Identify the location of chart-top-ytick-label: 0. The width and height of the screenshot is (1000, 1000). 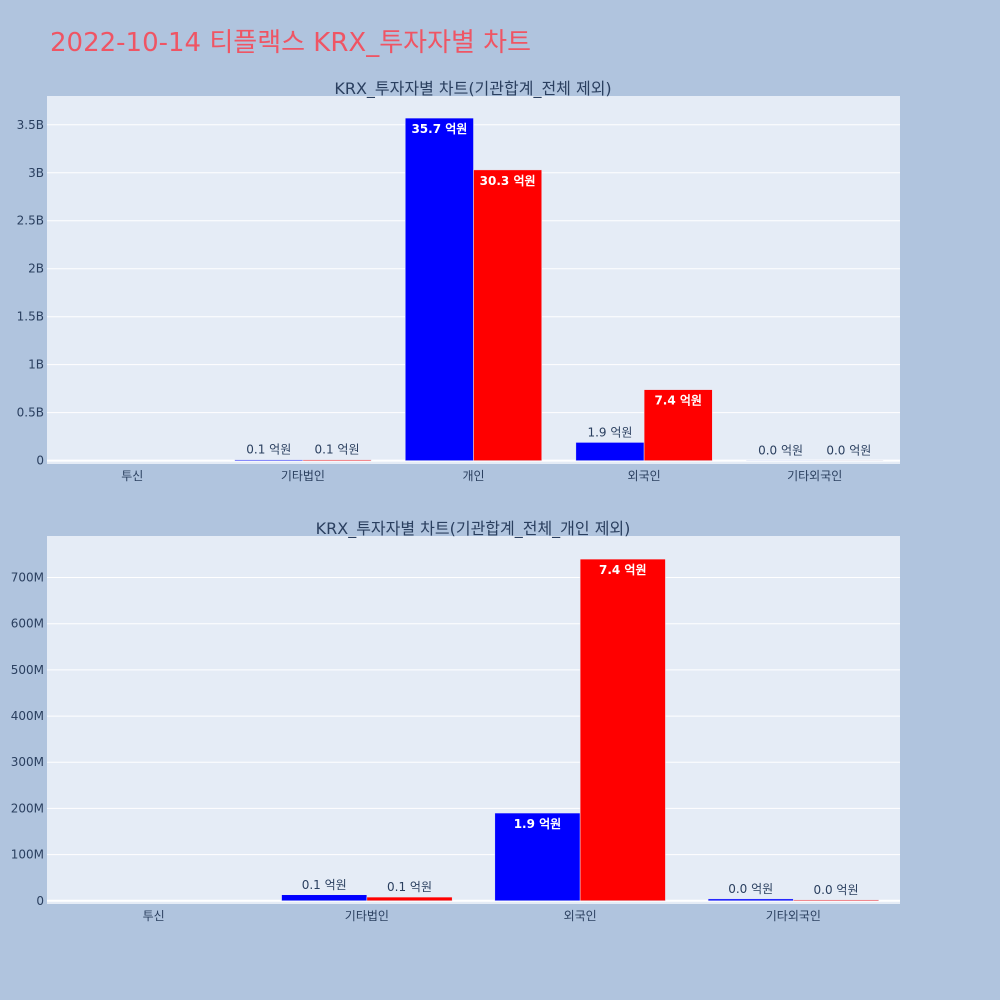
(40, 461).